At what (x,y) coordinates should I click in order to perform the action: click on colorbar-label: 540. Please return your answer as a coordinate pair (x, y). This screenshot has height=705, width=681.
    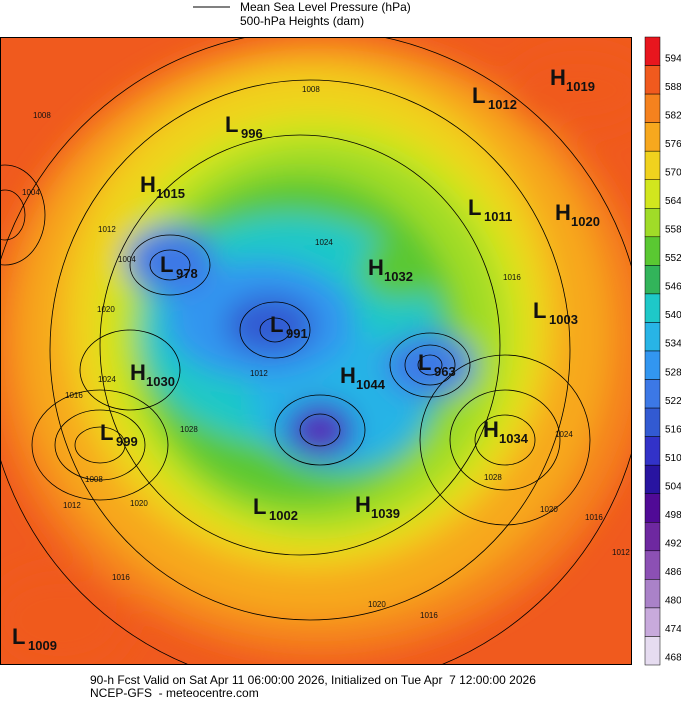
    Looking at the image, I should click on (673, 315).